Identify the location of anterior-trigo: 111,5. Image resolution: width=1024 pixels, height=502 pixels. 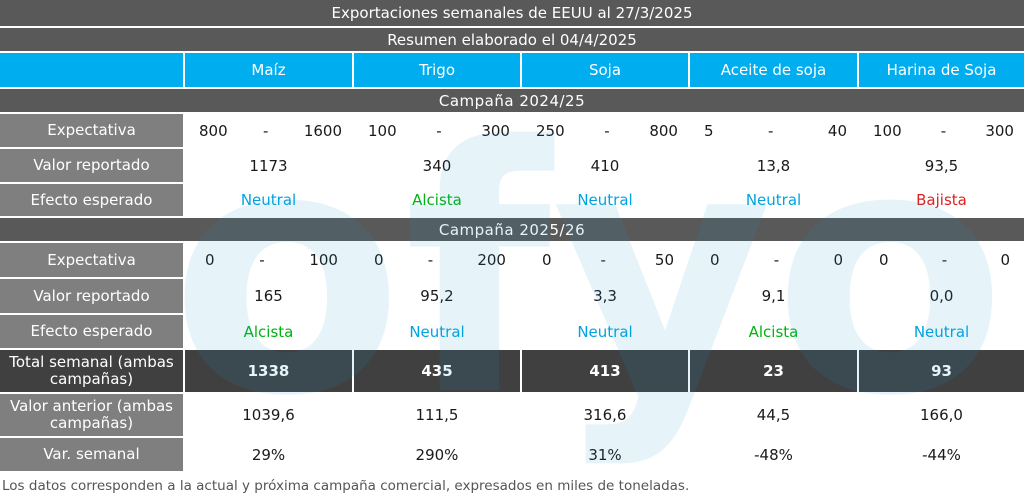
(437, 415).